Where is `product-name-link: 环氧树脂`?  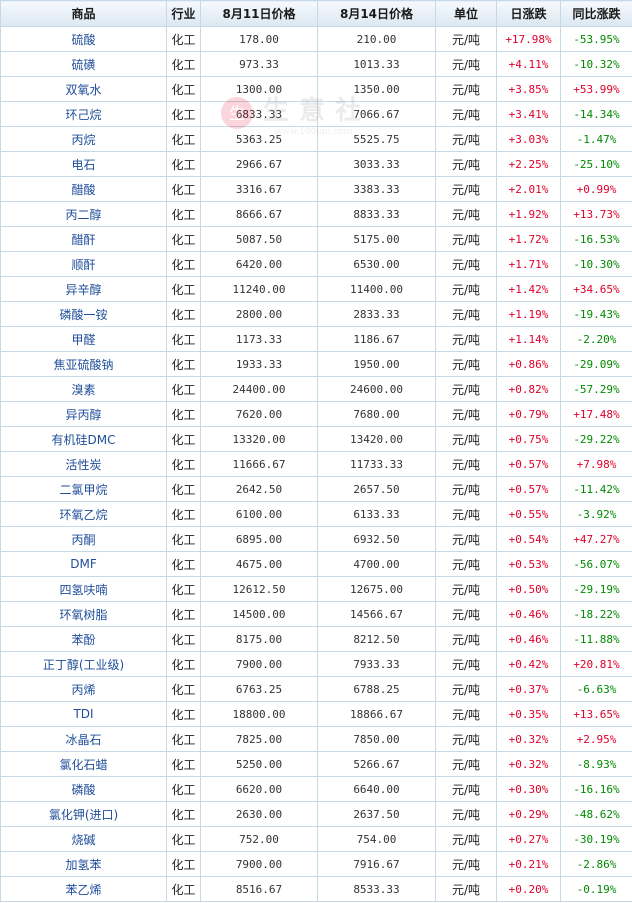 product-name-link: 环氧树脂 is located at coordinates (83, 614).